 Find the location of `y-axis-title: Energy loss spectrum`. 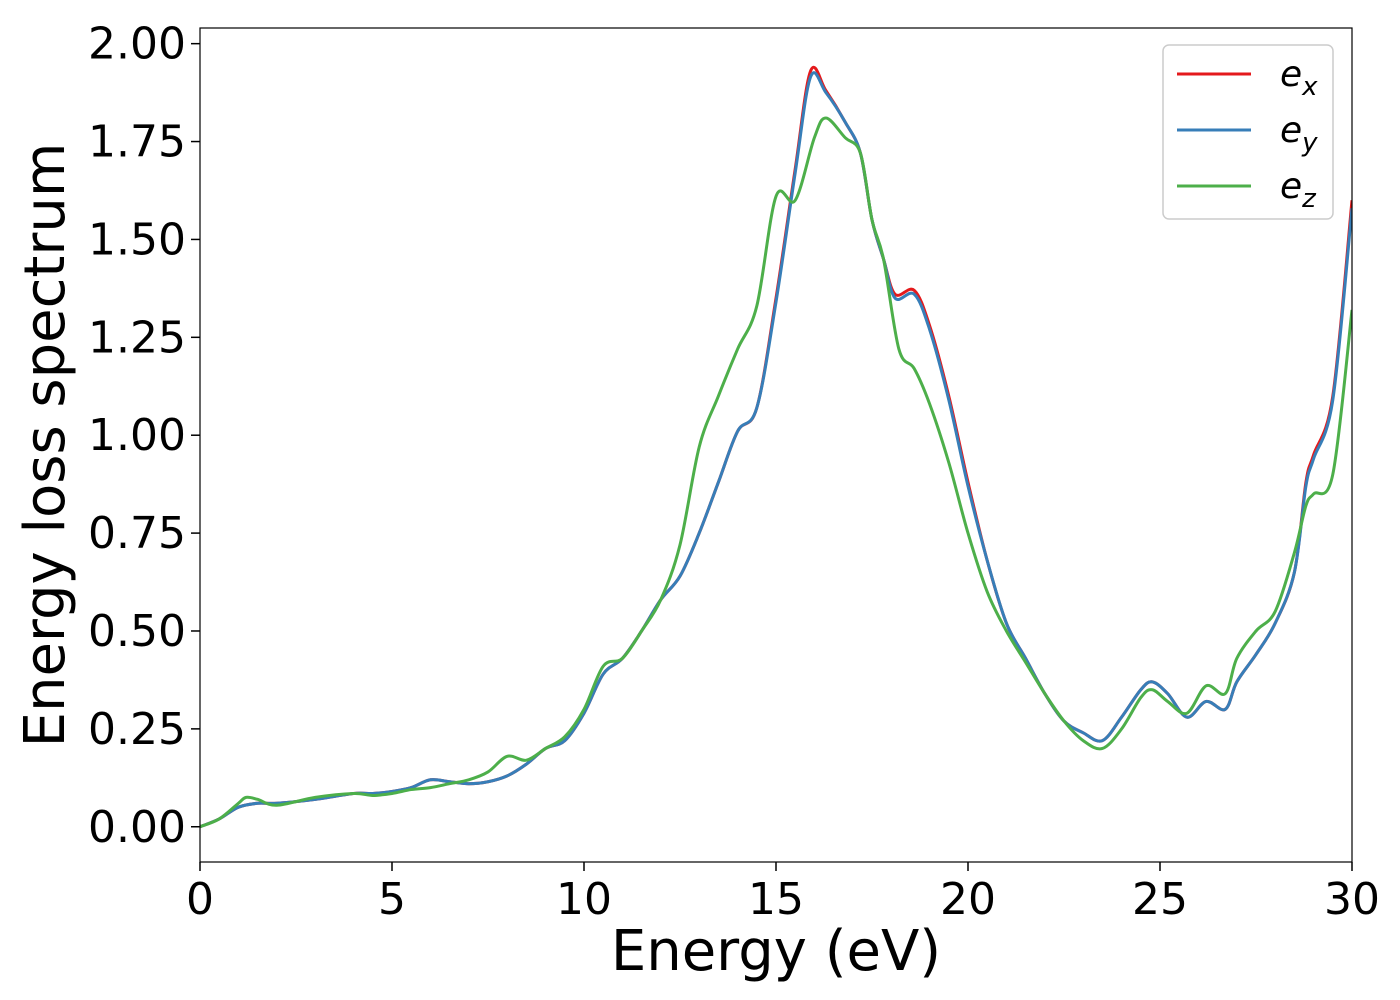

y-axis-title: Energy loss spectrum is located at coordinates (45, 445).